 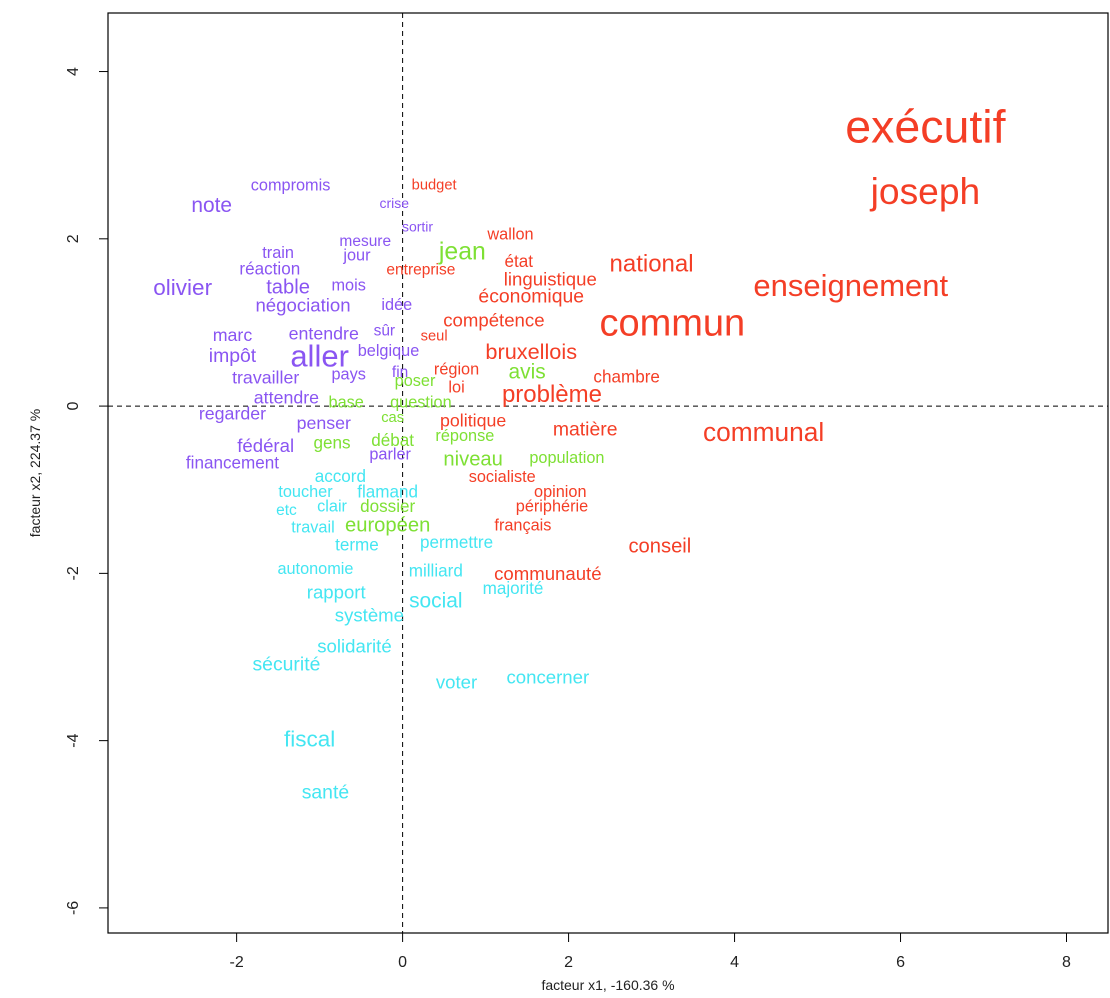 I want to click on y-tick-label: 2, so click(x=73, y=238).